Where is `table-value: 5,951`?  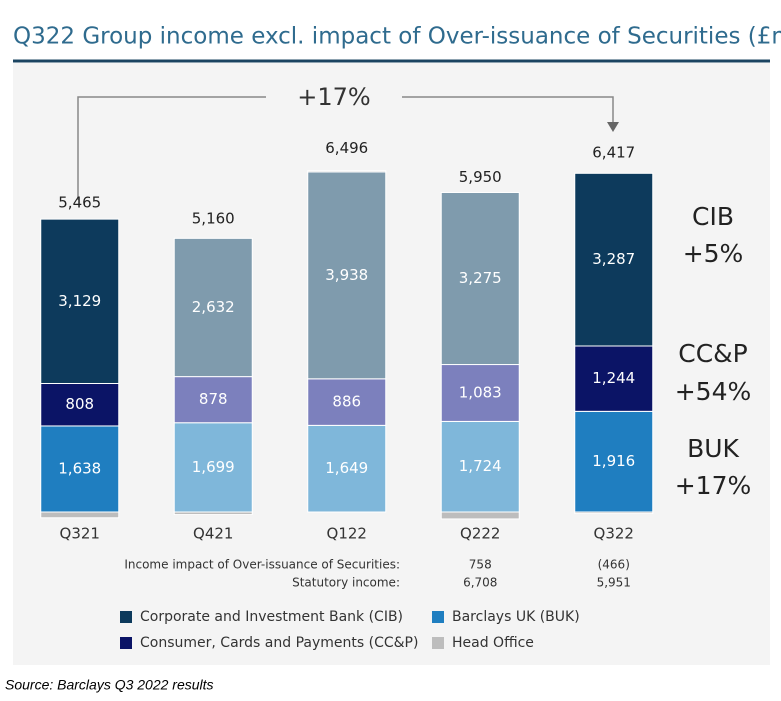
table-value: 5,951 is located at coordinates (614, 583).